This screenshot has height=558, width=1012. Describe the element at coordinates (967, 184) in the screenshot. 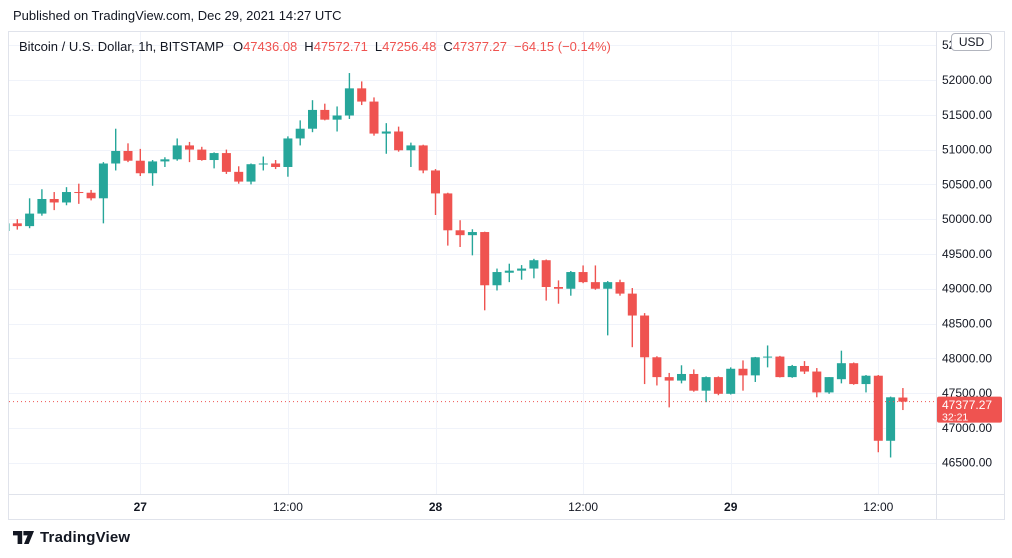

I see `price-tick-label: 50500.00` at that location.